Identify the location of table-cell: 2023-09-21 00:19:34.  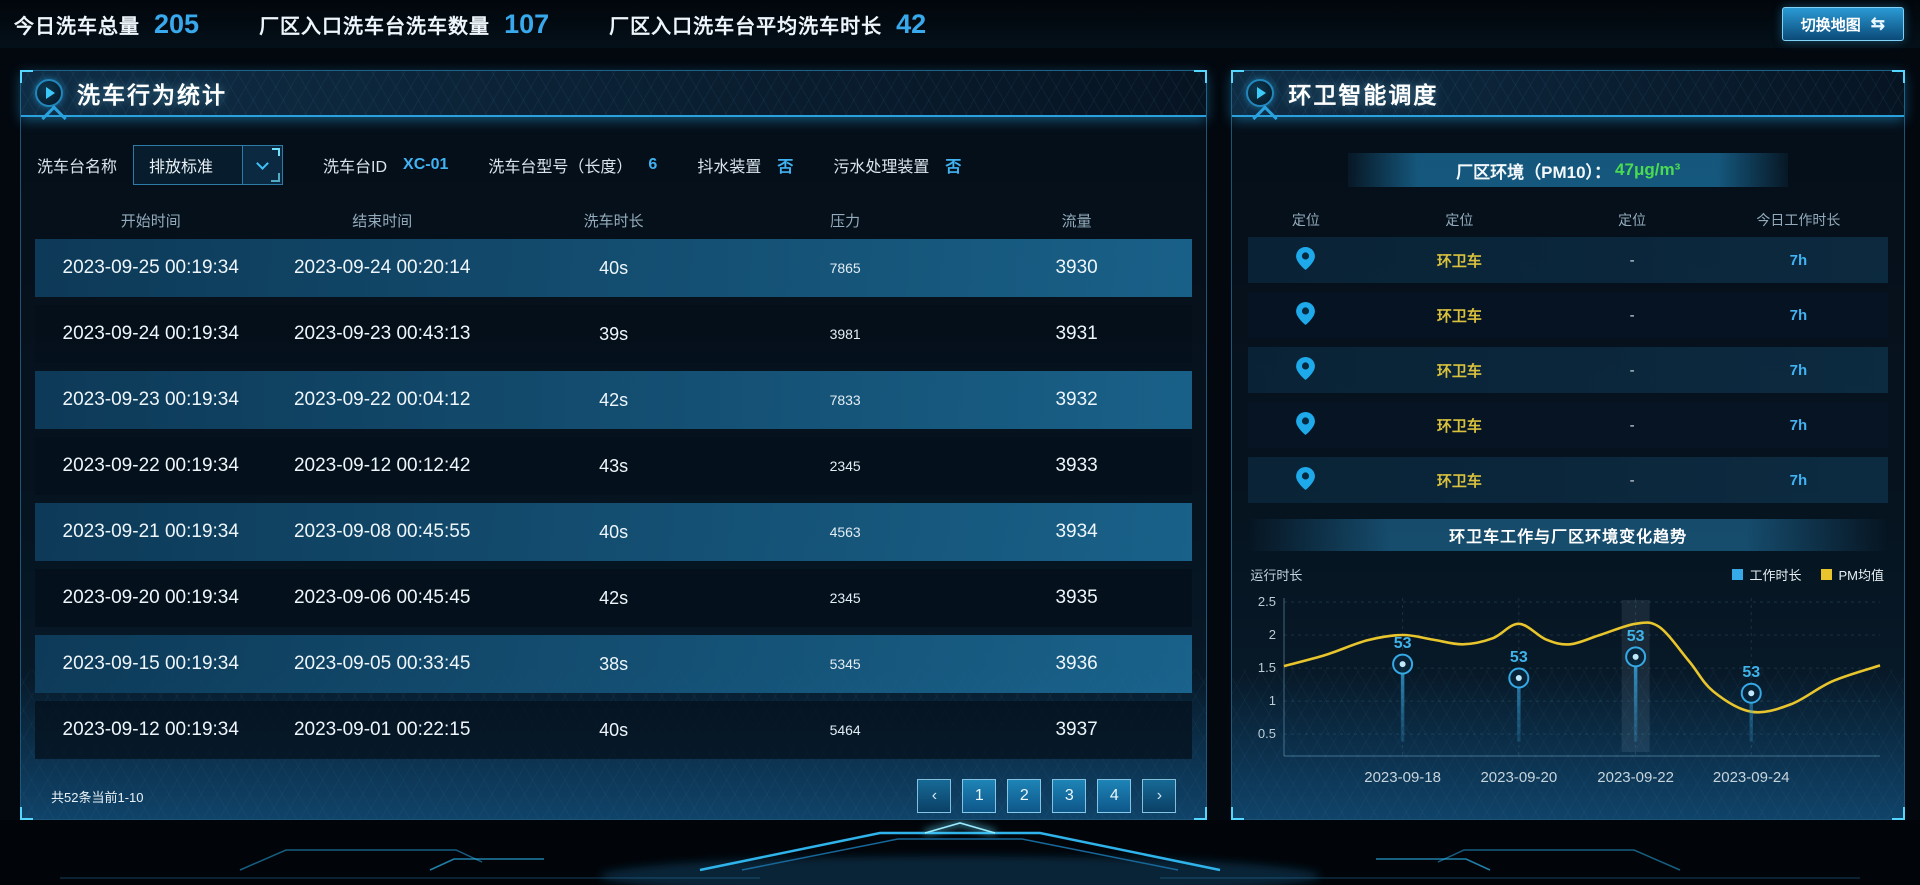
(150, 531).